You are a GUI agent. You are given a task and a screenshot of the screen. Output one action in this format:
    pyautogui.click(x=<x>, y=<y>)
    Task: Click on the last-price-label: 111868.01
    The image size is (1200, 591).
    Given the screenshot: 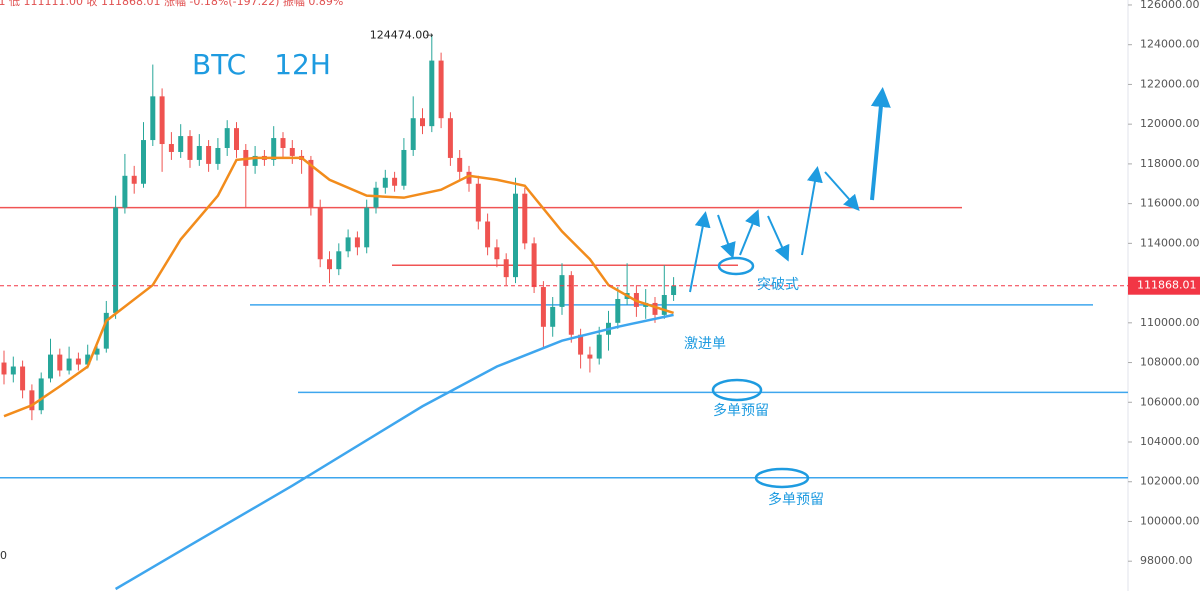 What is the action you would take?
    pyautogui.click(x=1167, y=285)
    